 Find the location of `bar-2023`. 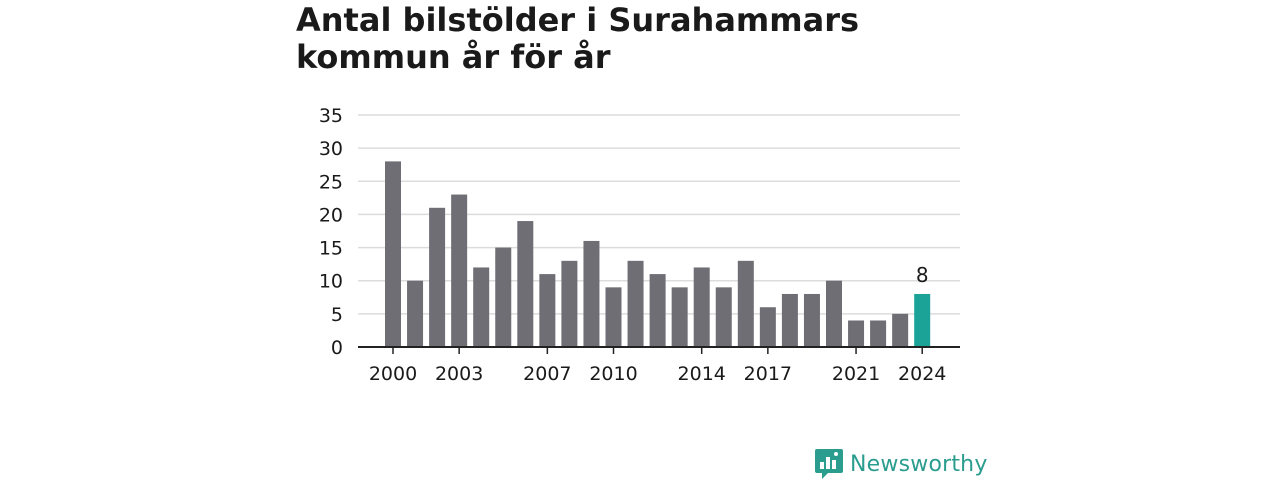

bar-2023 is located at coordinates (900, 330).